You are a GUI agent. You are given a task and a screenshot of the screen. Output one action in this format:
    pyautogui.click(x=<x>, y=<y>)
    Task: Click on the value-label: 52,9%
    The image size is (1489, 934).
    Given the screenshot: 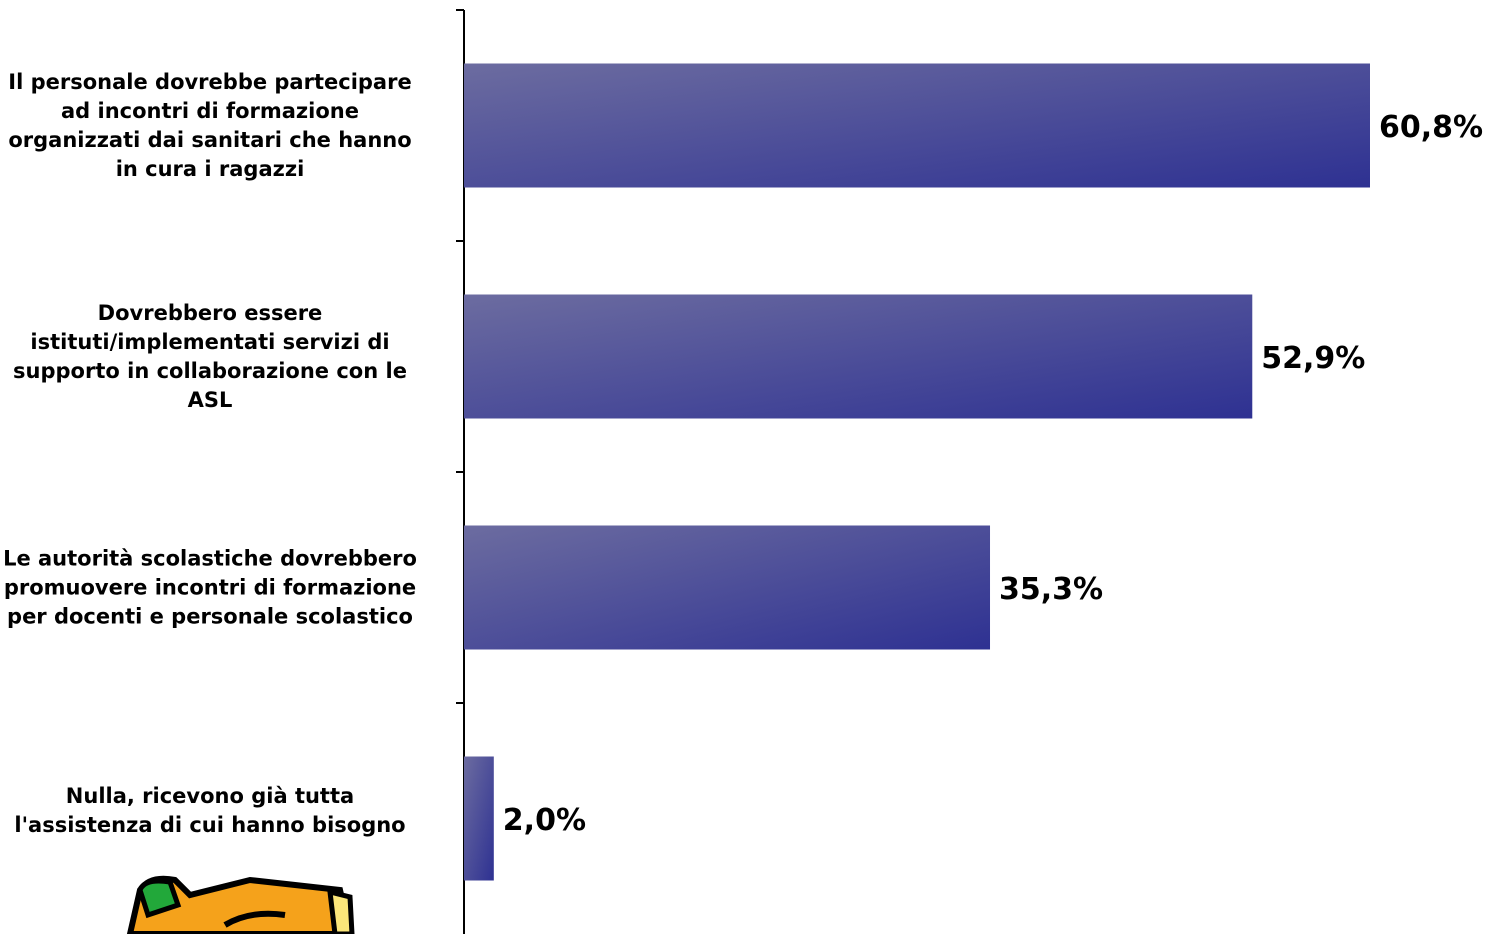 What is the action you would take?
    pyautogui.click(x=1313, y=358)
    